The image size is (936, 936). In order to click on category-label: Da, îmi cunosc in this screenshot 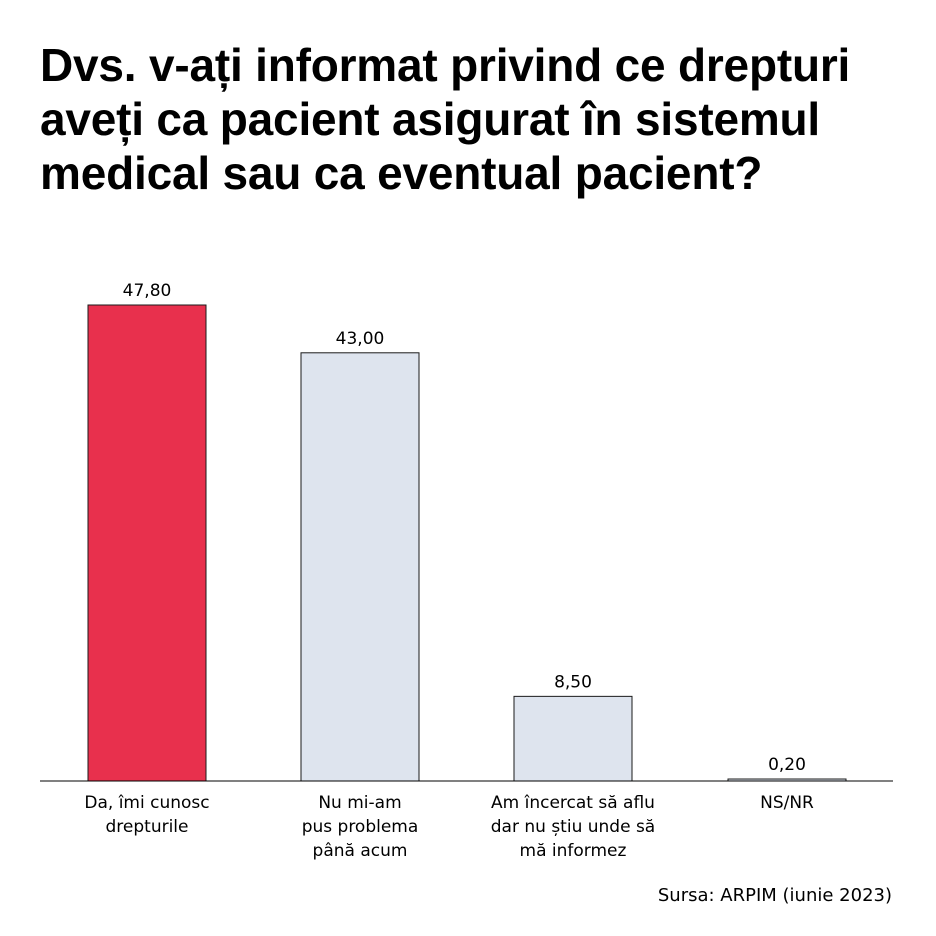, I will do `click(146, 803)`.